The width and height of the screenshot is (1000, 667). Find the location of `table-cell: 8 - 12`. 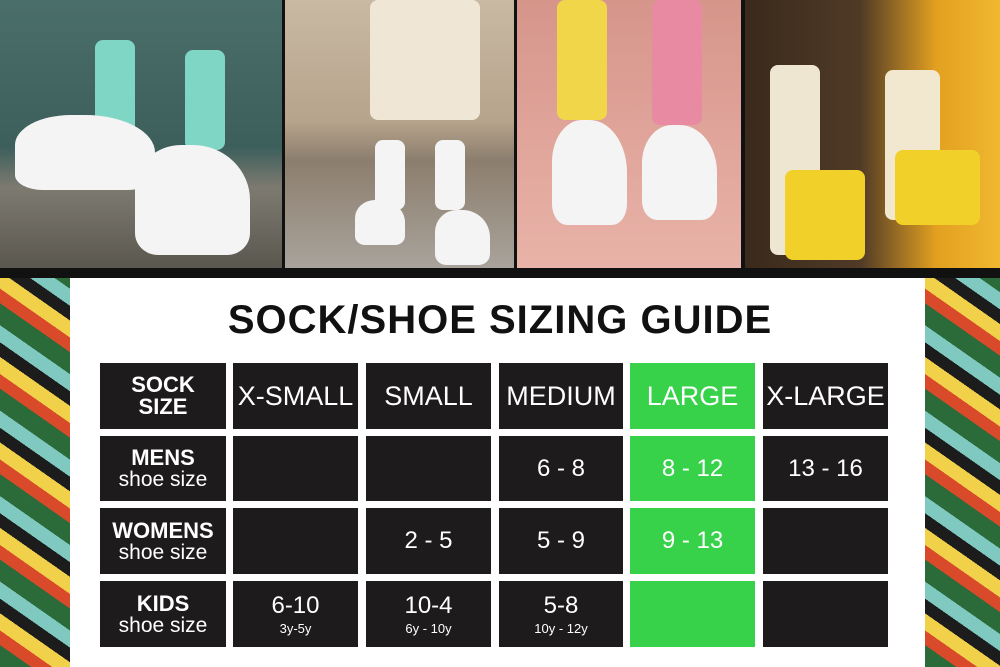

table-cell: 8 - 12 is located at coordinates (692, 468).